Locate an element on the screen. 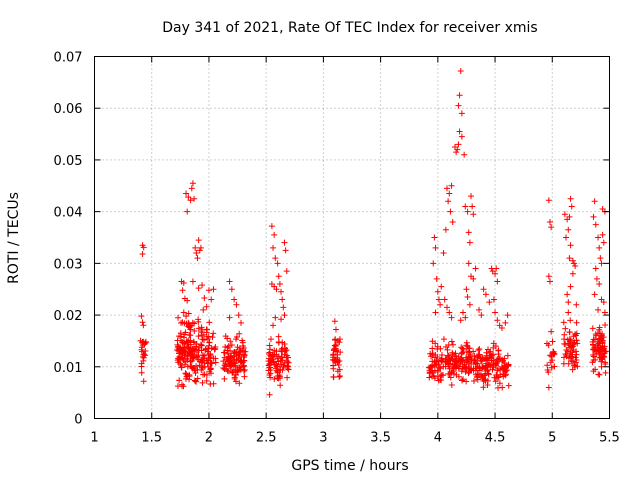  y-tick-label: 0.01 is located at coordinates (68, 368).